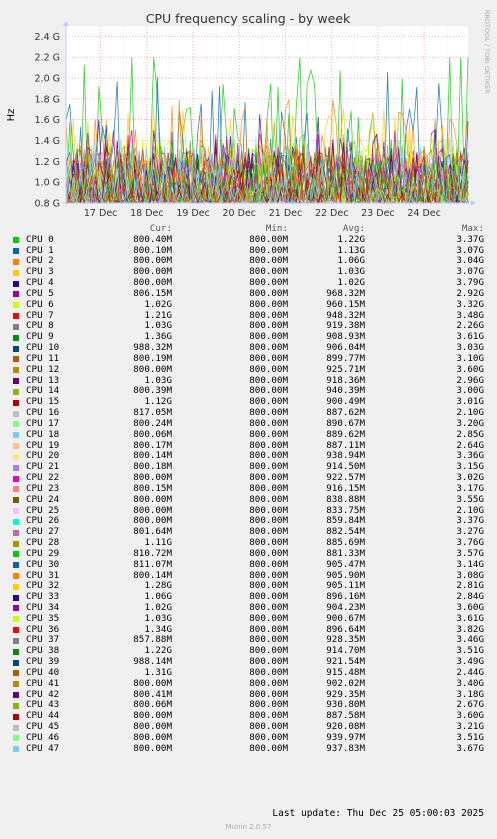 The width and height of the screenshot is (497, 839). Describe the element at coordinates (470, 348) in the screenshot. I see `legend-max-value: 3.03G` at that location.